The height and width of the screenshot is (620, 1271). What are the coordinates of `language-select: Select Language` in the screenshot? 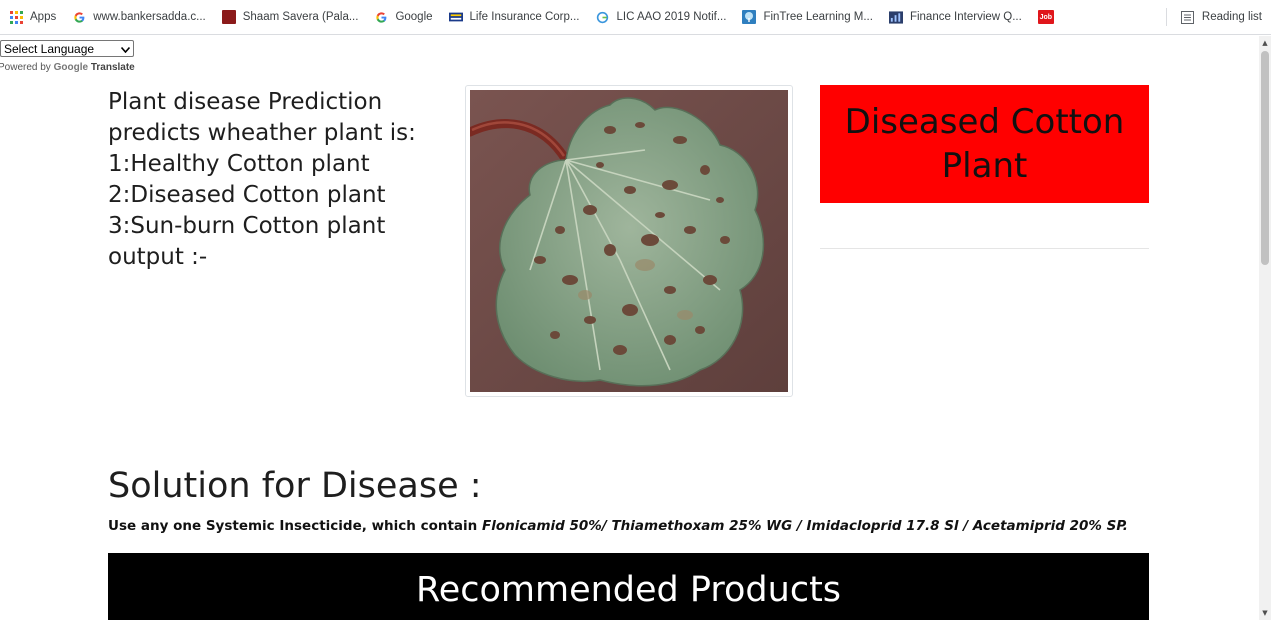 It's located at (67, 48).